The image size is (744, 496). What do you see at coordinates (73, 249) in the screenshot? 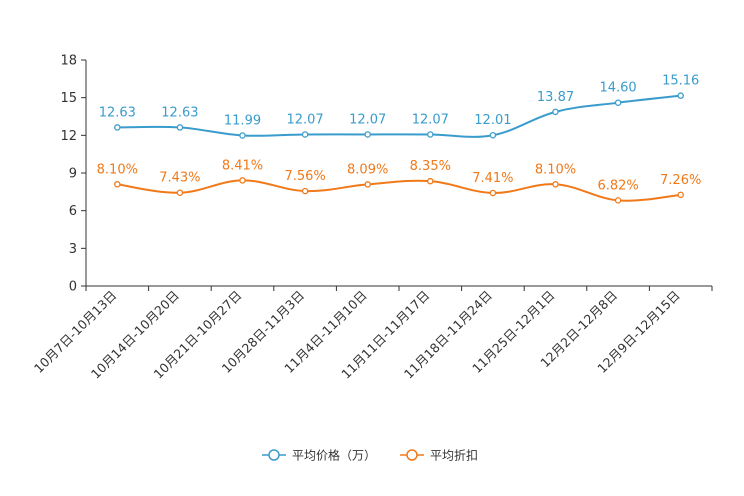
I see `y-tick-label: 3` at bounding box center [73, 249].